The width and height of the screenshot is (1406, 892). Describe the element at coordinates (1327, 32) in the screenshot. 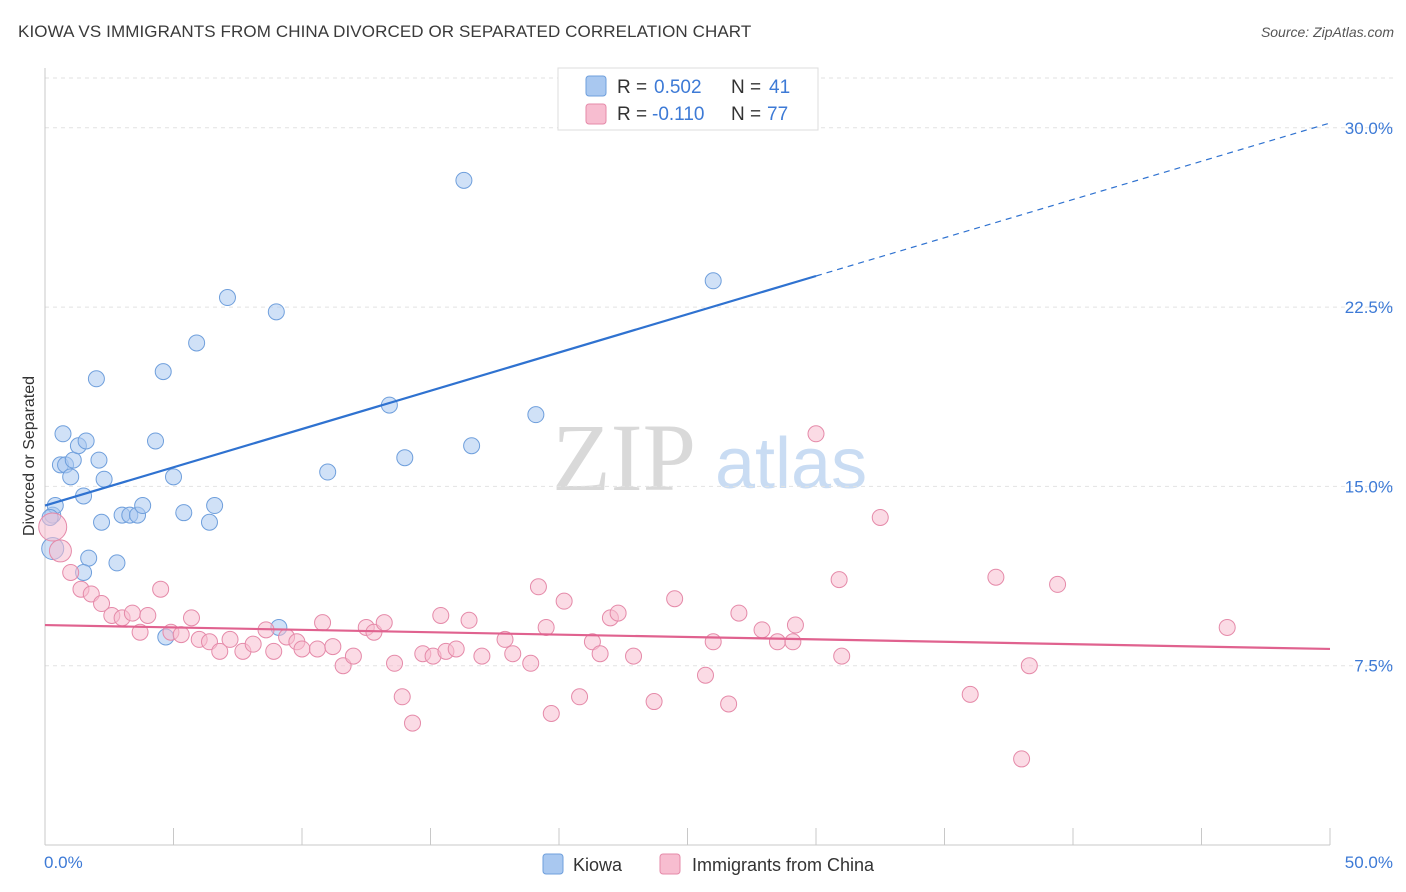

I see `chart-source: Source: ZipAtlas.com` at that location.